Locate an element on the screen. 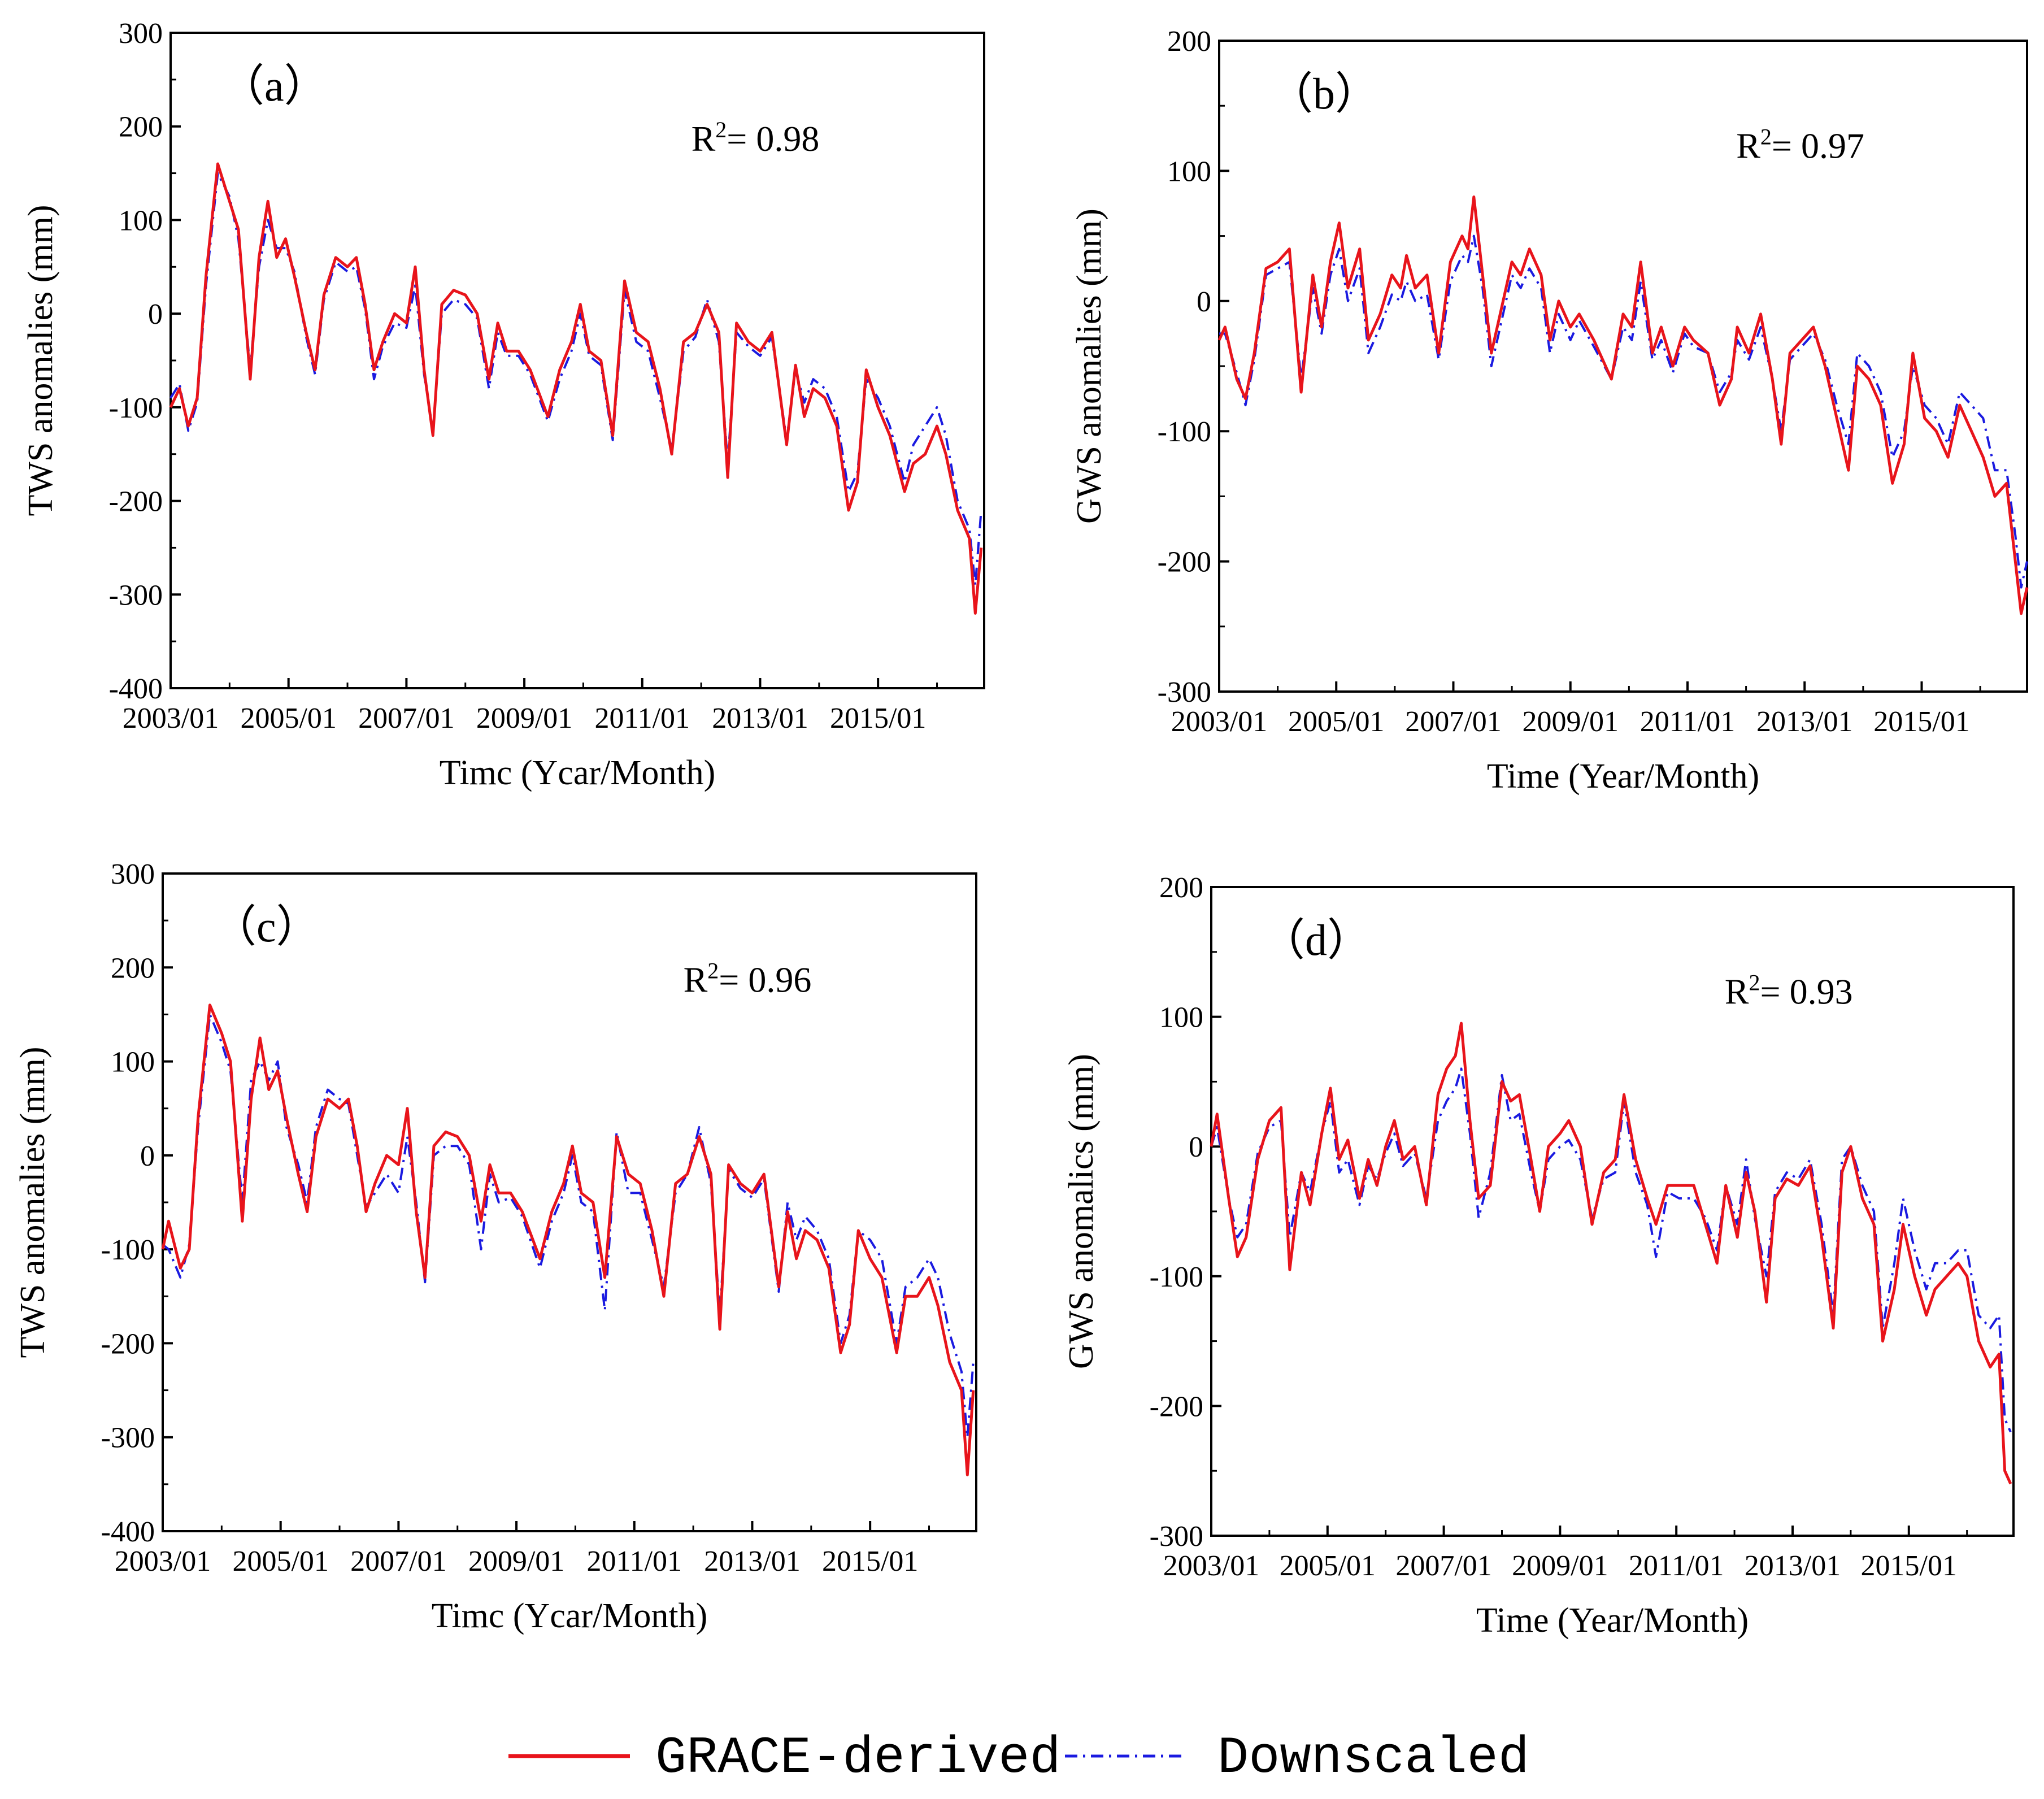 This screenshot has height=1799, width=2044. r-squared-annotation: R2= 0.96 is located at coordinates (748, 979).